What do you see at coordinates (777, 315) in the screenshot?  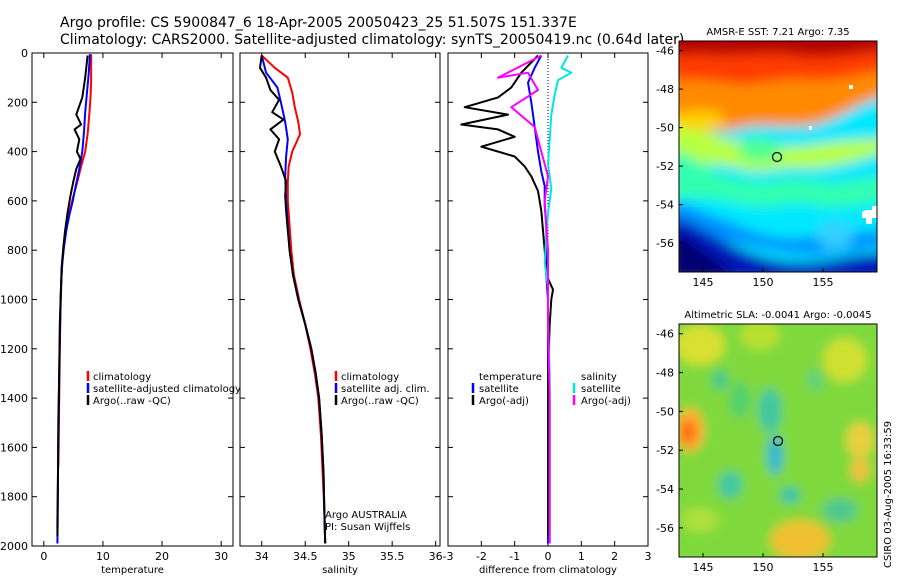 I see `sla-map-title: Altimetric SLA: -0.0041 Argo: -0.0045` at bounding box center [777, 315].